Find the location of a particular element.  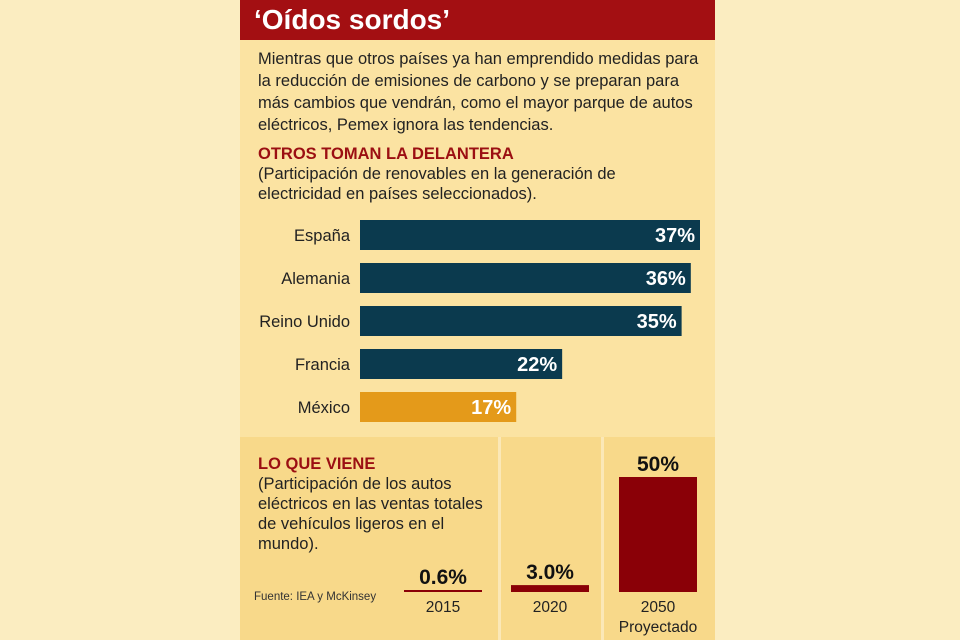

category-label: Reino Unido is located at coordinates (304, 322).